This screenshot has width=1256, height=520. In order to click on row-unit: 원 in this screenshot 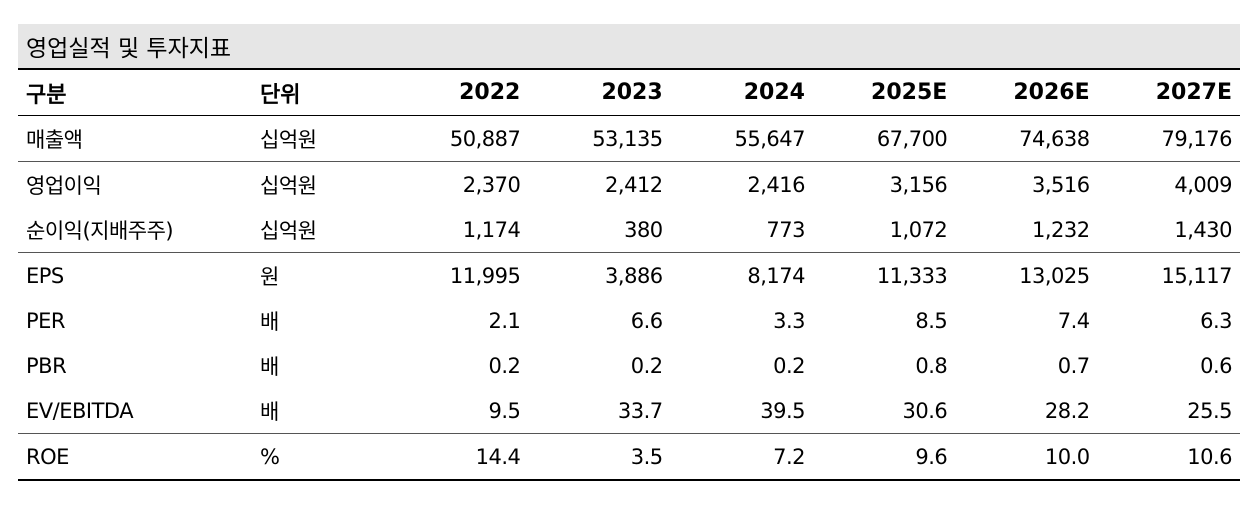, I will do `click(269, 276)`.